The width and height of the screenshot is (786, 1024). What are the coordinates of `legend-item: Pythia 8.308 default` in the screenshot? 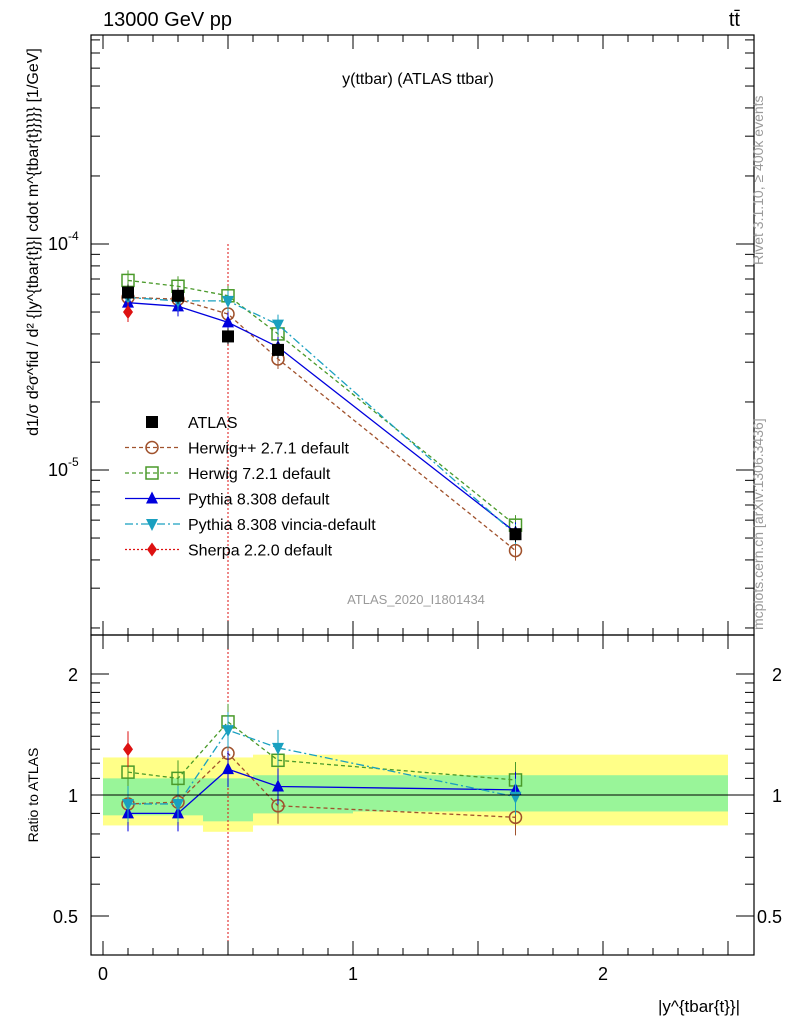 It's located at (227, 500).